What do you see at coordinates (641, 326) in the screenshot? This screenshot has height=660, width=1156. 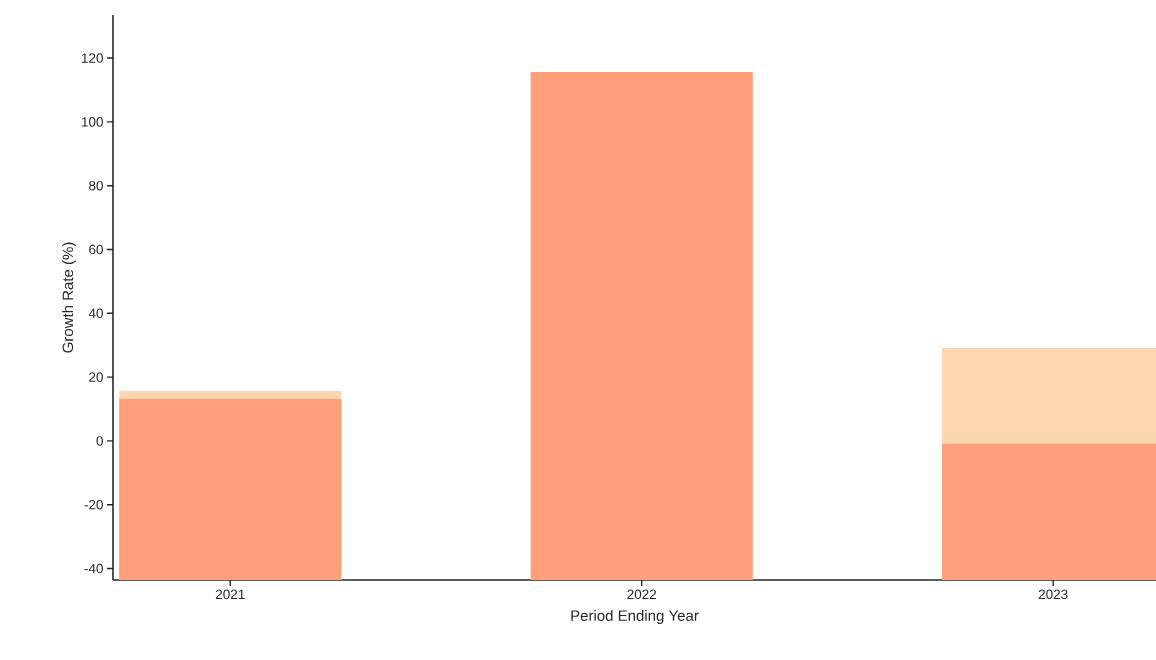 I see `bar` at bounding box center [641, 326].